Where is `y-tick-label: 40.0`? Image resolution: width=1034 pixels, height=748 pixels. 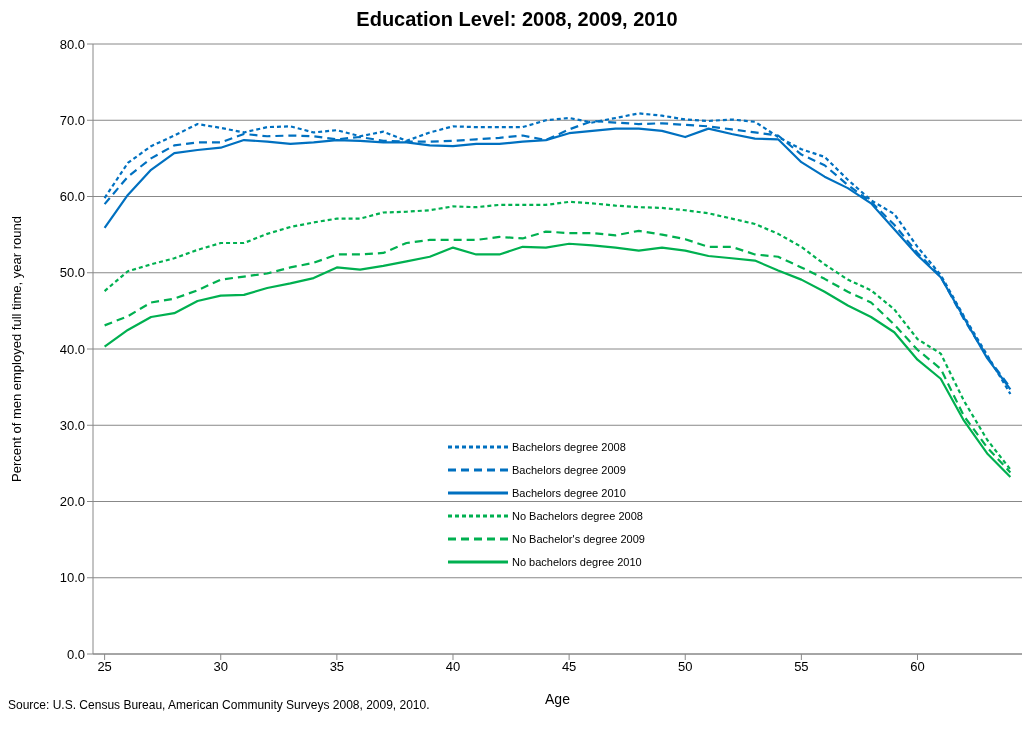
y-tick-label: 40.0 is located at coordinates (72, 349).